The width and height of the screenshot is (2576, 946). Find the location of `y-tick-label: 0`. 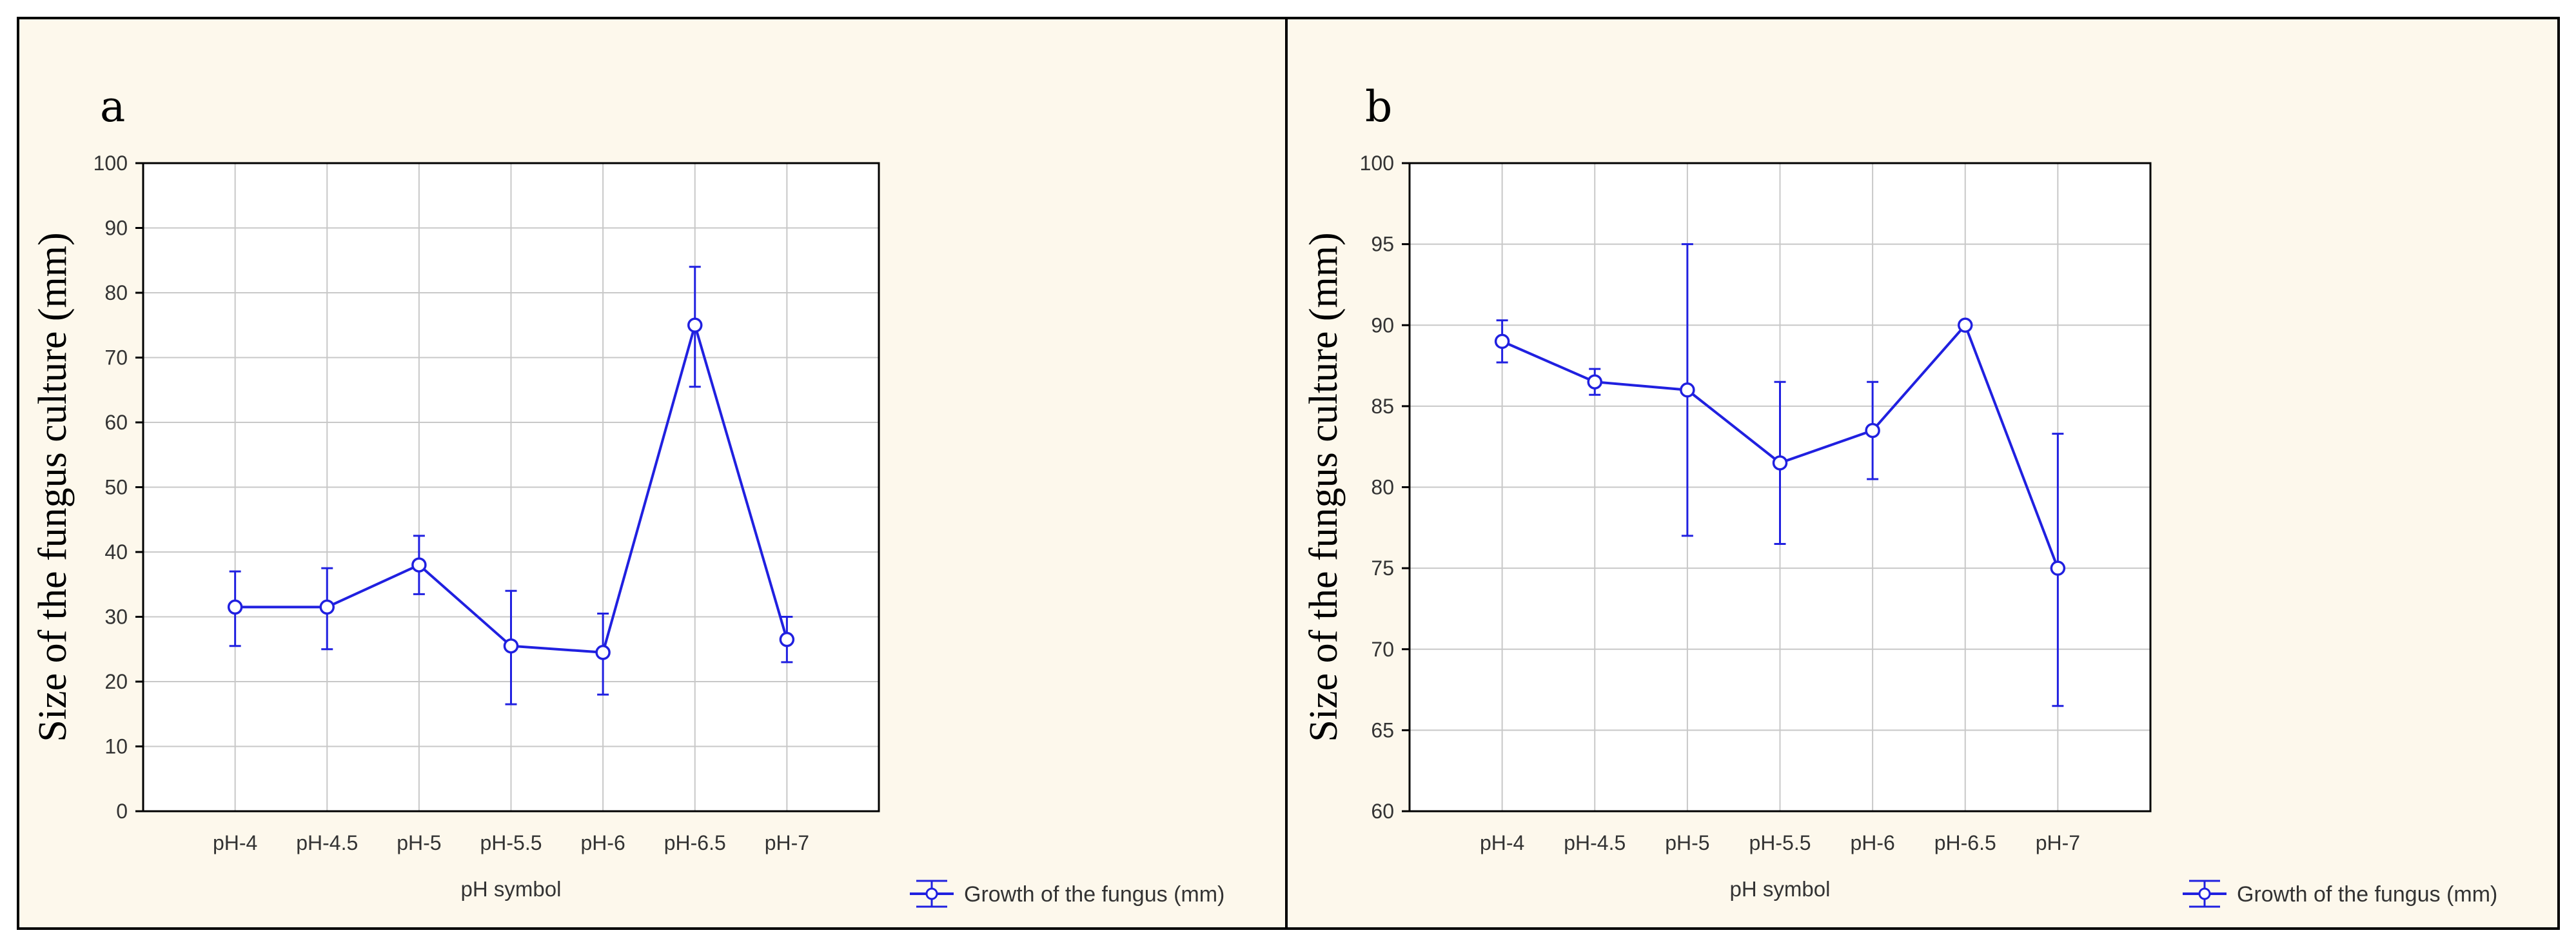

y-tick-label: 0 is located at coordinates (122, 811).